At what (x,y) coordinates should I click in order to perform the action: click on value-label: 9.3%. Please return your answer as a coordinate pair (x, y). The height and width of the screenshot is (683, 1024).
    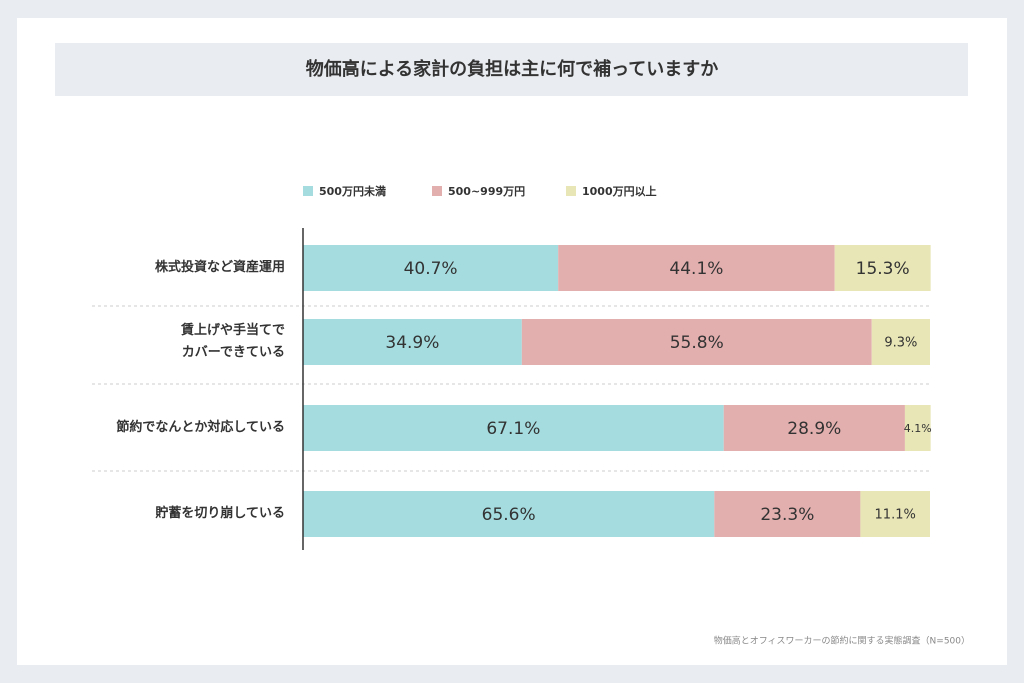
    Looking at the image, I should click on (900, 343).